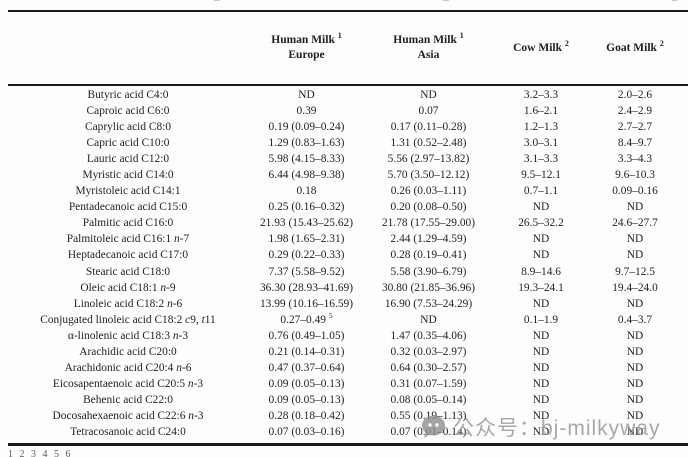 The width and height of the screenshot is (688, 457). Describe the element at coordinates (541, 191) in the screenshot. I see `value-cell: 0.7–1.1` at that location.